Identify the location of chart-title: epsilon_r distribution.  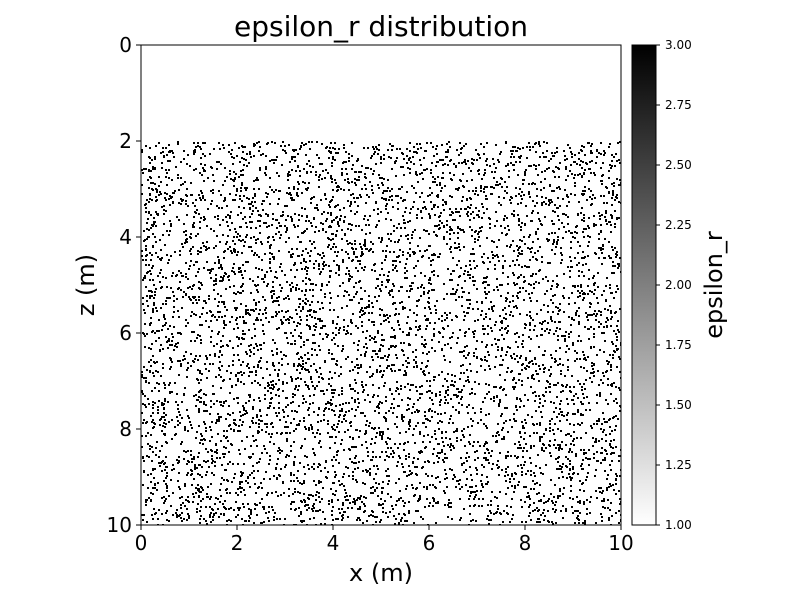
(381, 26).